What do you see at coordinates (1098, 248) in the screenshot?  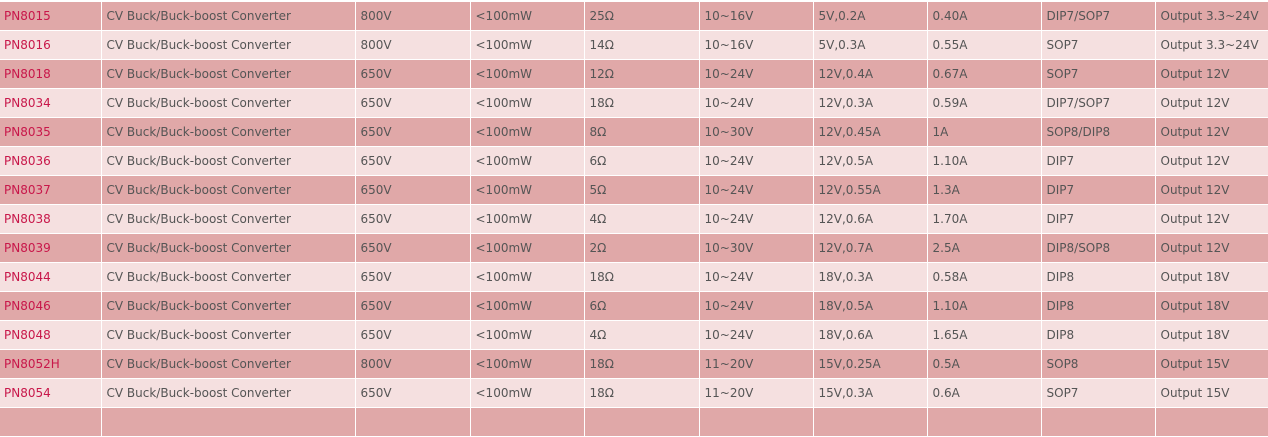 I see `cell-package: DIP8/SOP8` at bounding box center [1098, 248].